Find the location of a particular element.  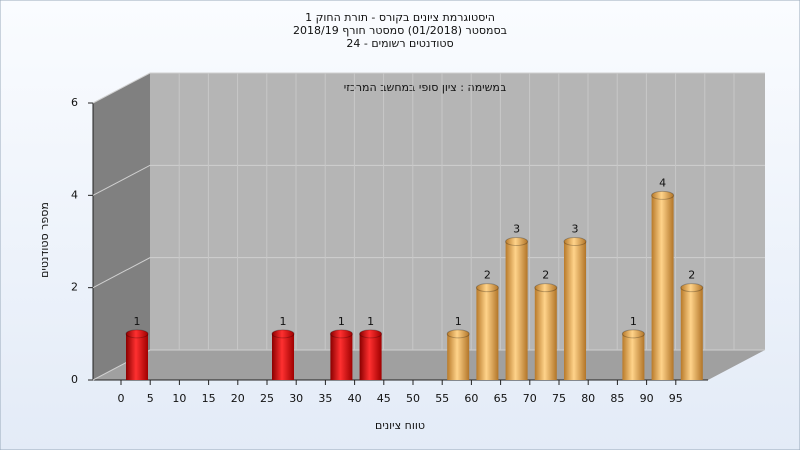

x-tick-label: 50 is located at coordinates (413, 398).